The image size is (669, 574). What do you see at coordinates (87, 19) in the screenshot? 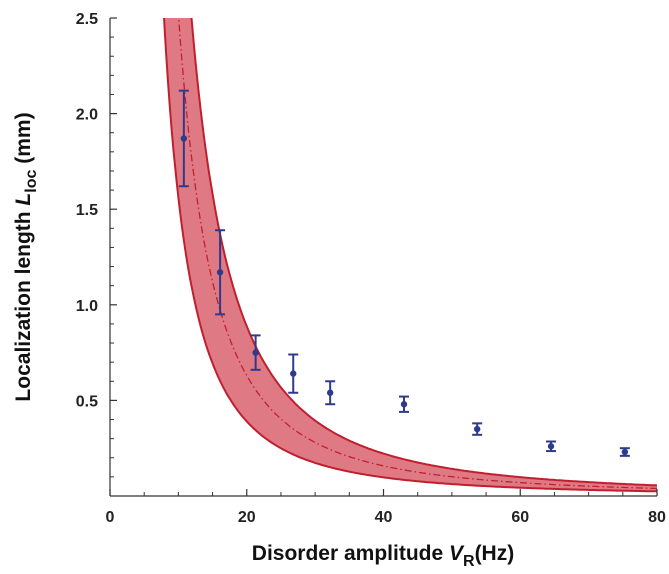
I see `y-tick-label: 2.5` at bounding box center [87, 19].